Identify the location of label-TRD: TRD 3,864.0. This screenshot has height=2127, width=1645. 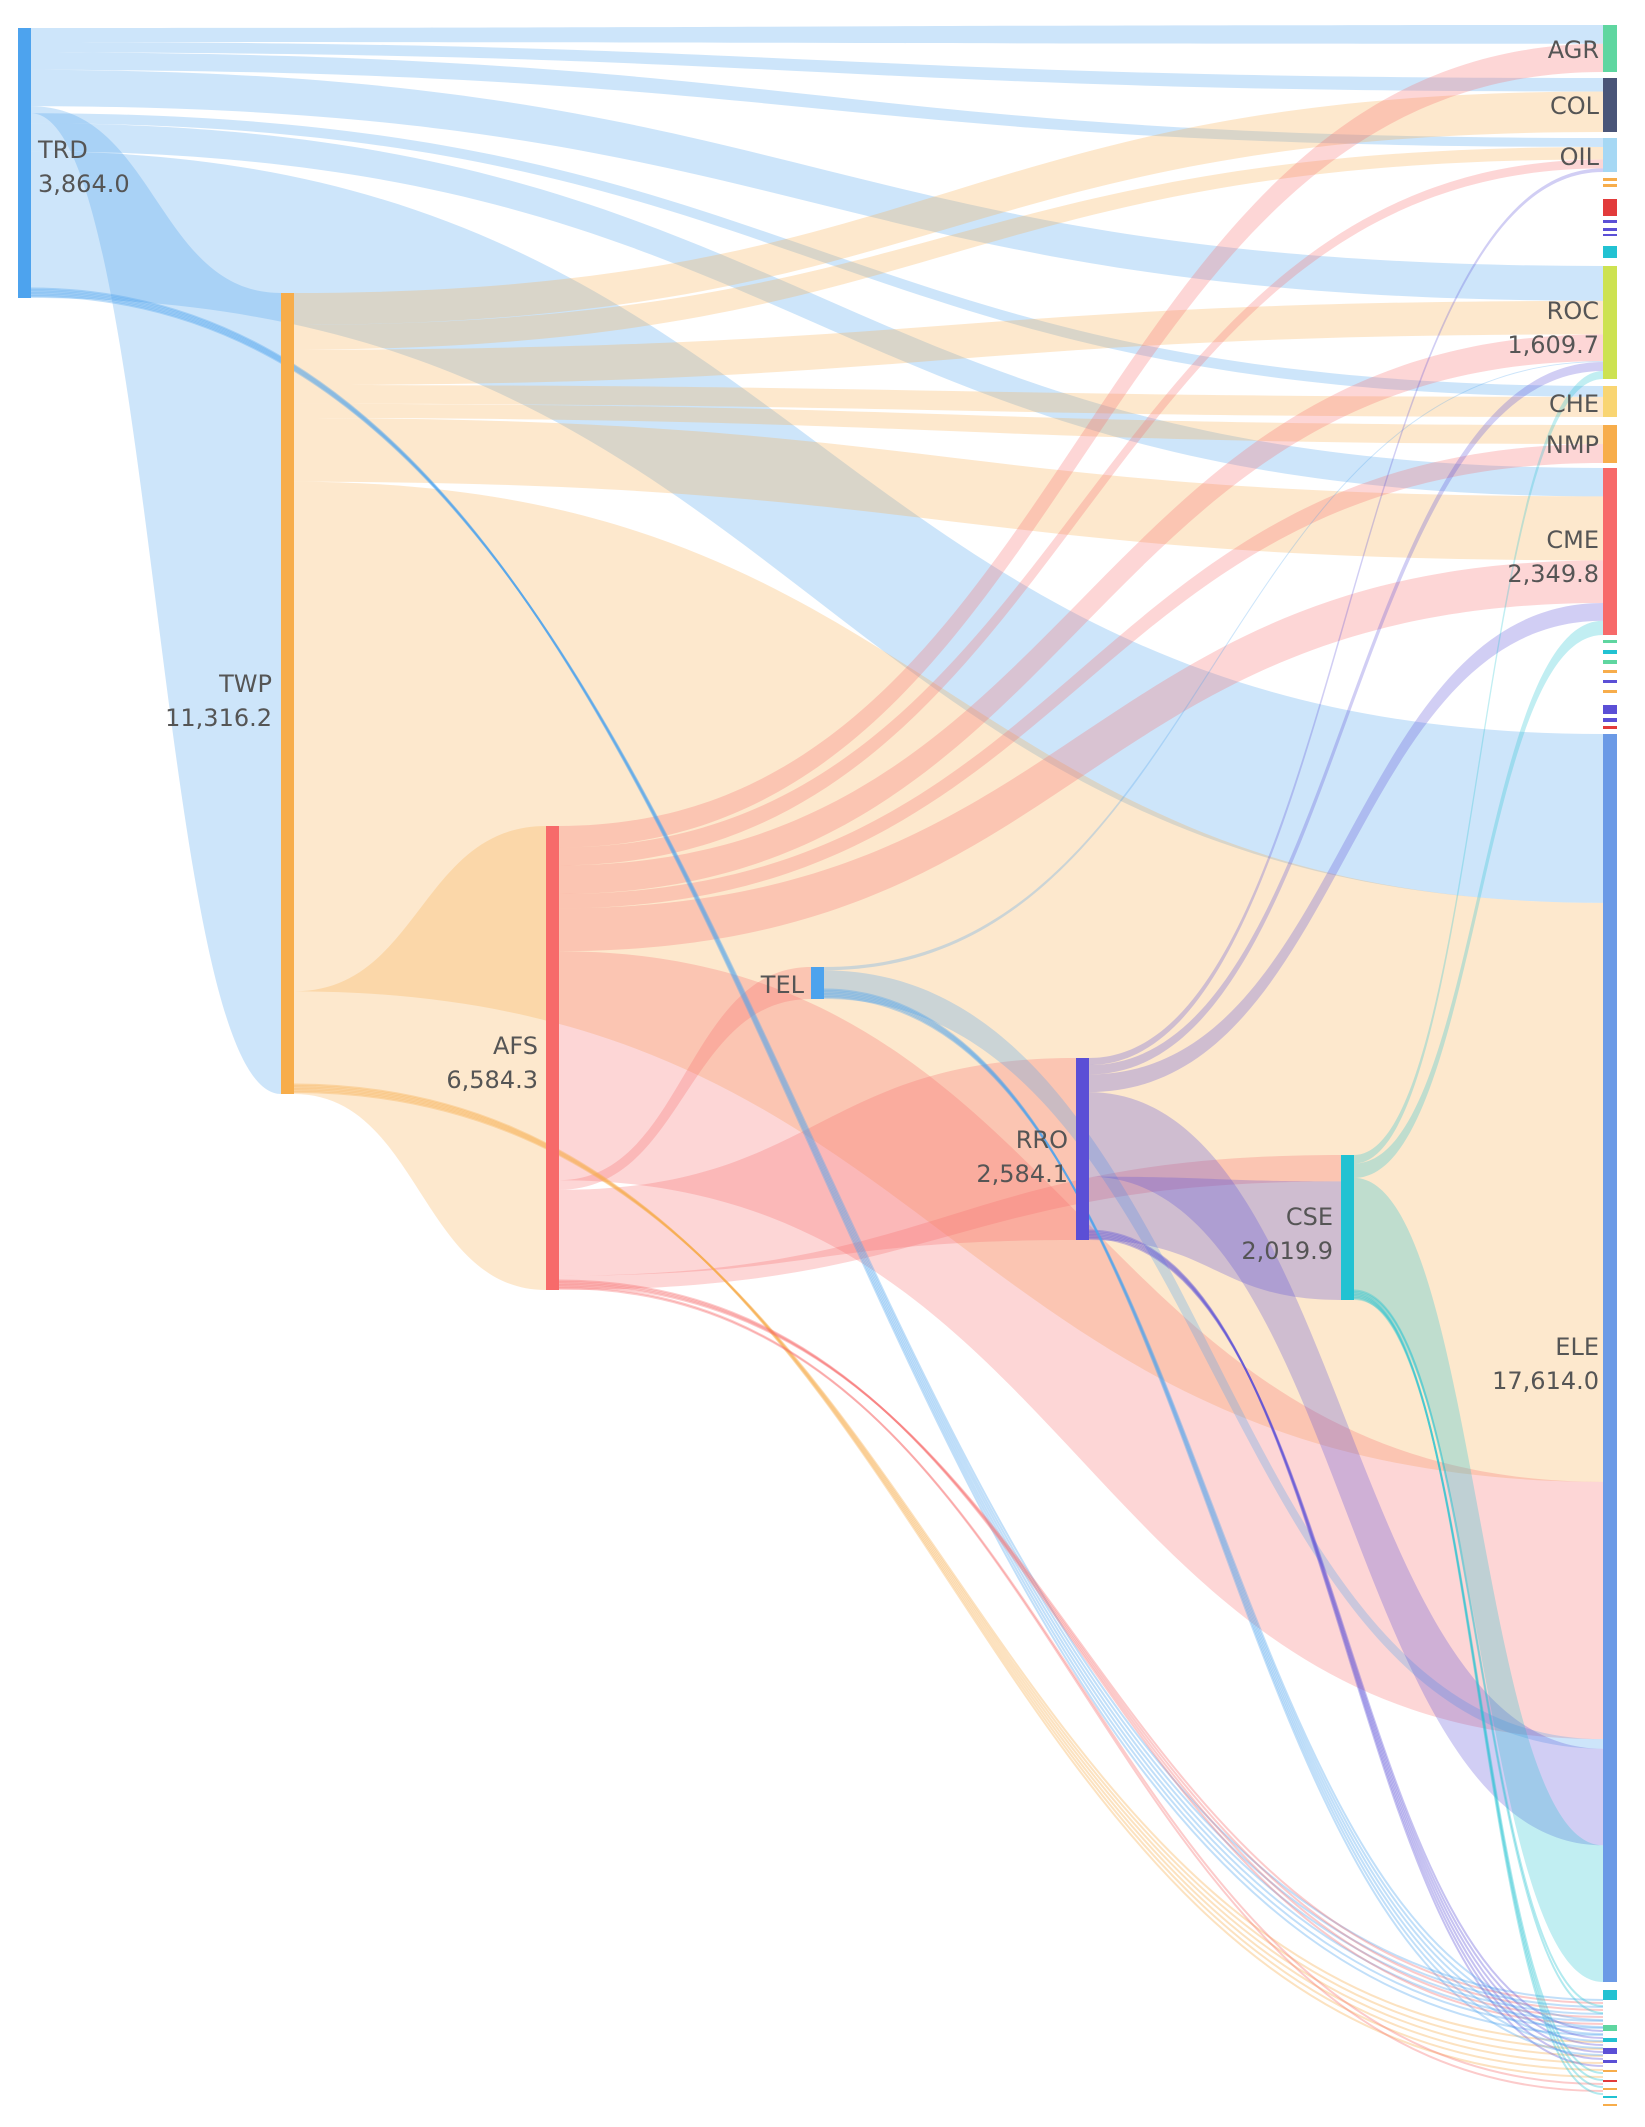
(83, 167).